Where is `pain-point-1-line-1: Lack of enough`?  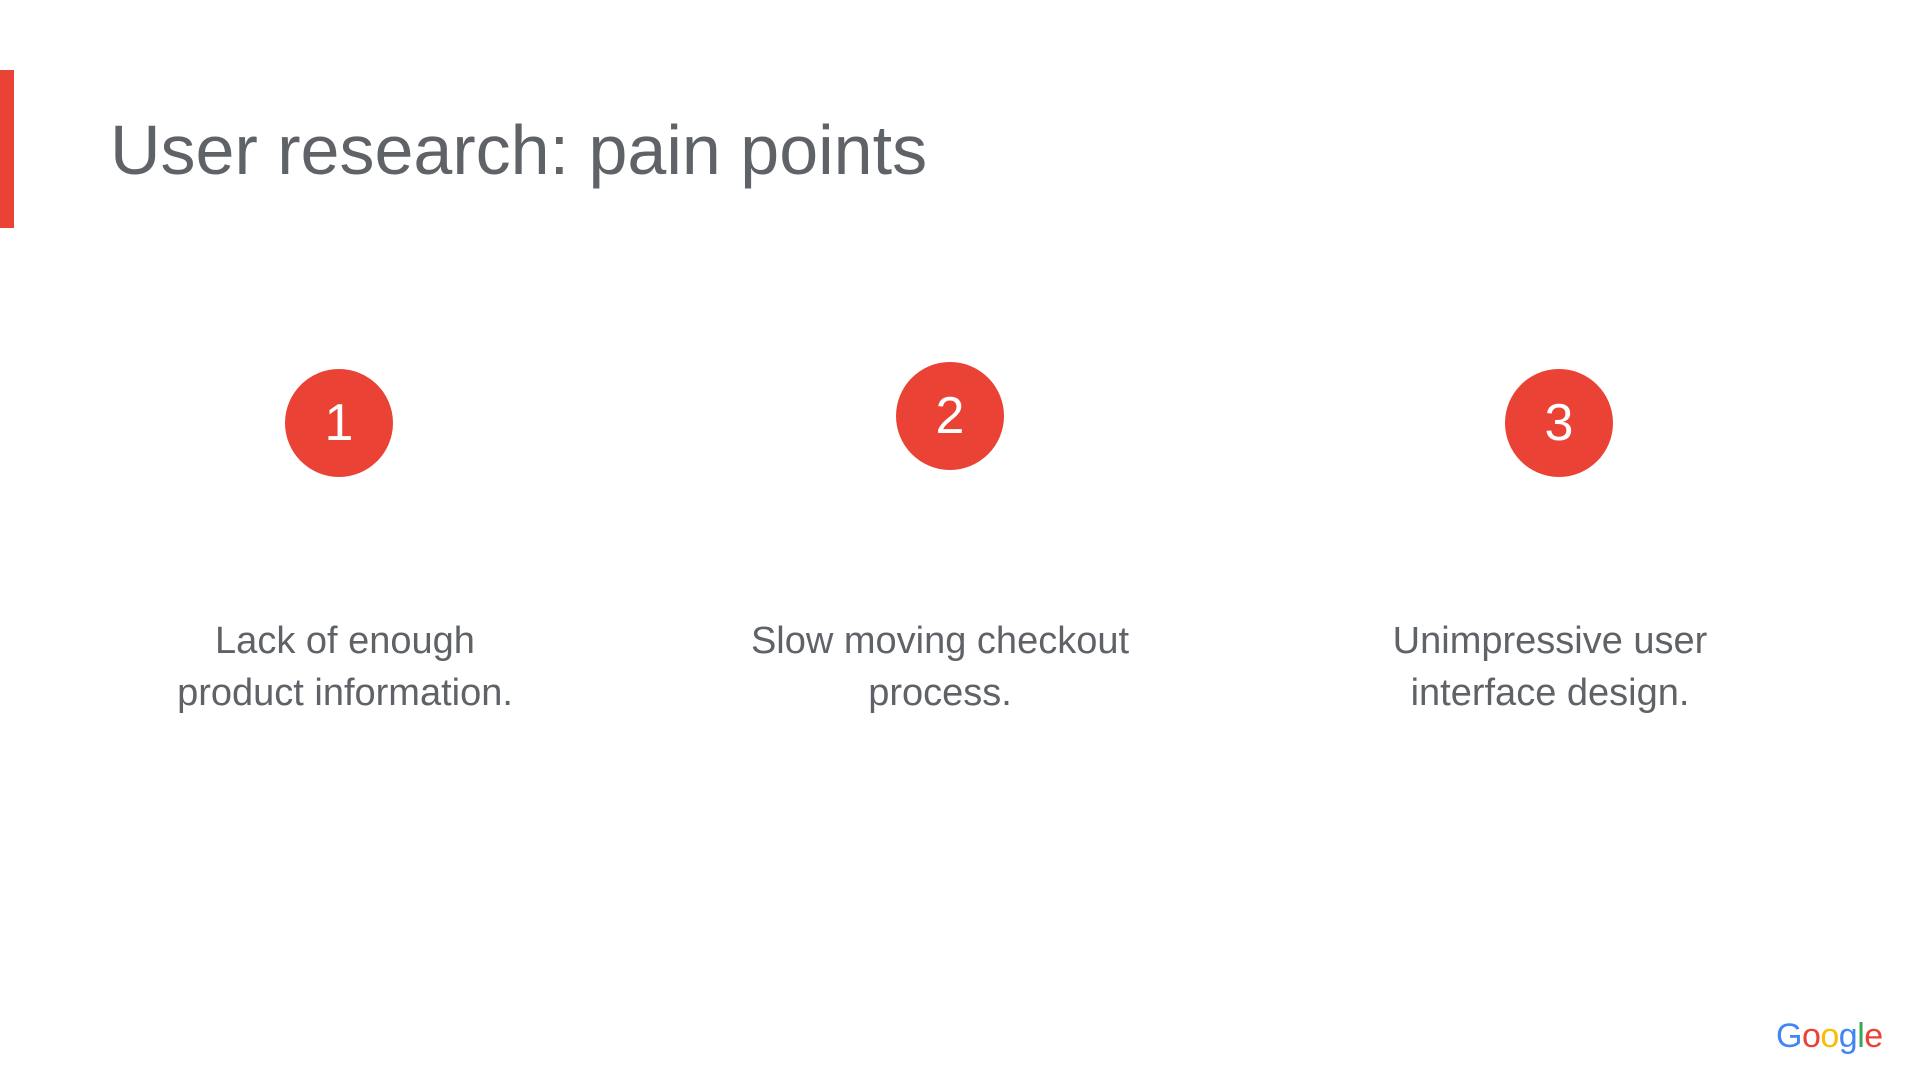 pain-point-1-line-1: Lack of enough is located at coordinates (345, 641).